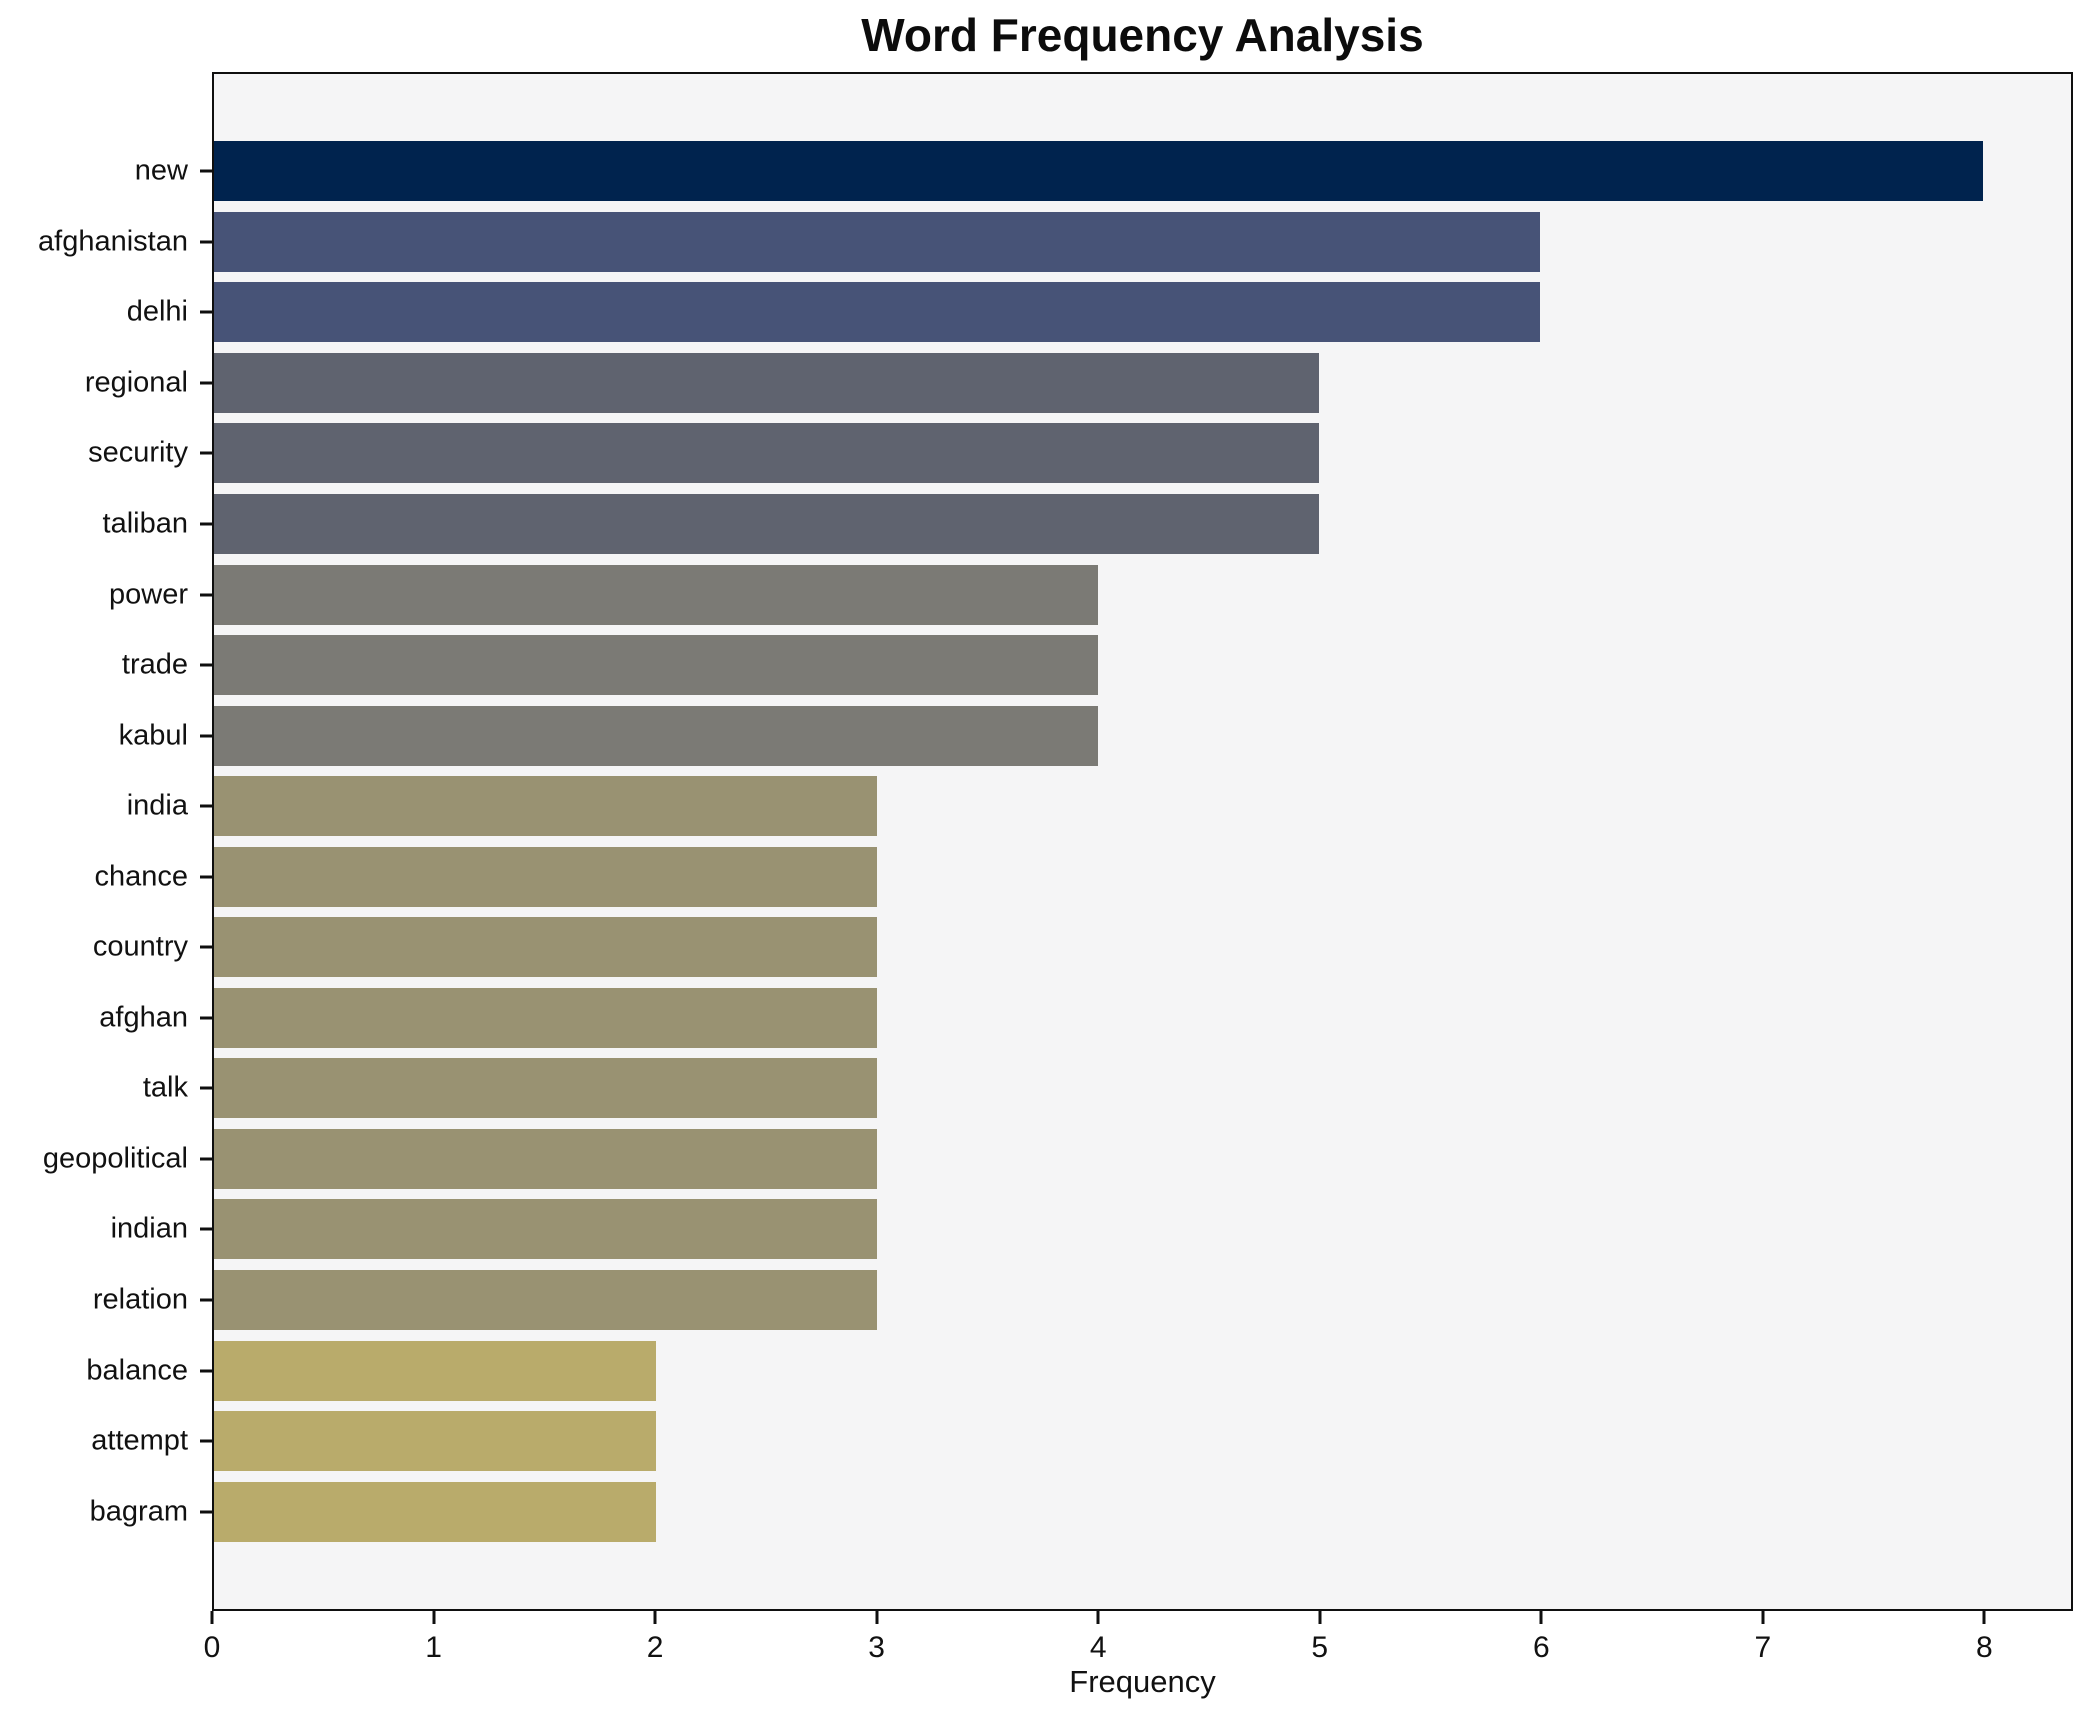 This screenshot has height=1722, width=2092. What do you see at coordinates (136, 382) in the screenshot?
I see `y-axis-label: regional` at bounding box center [136, 382].